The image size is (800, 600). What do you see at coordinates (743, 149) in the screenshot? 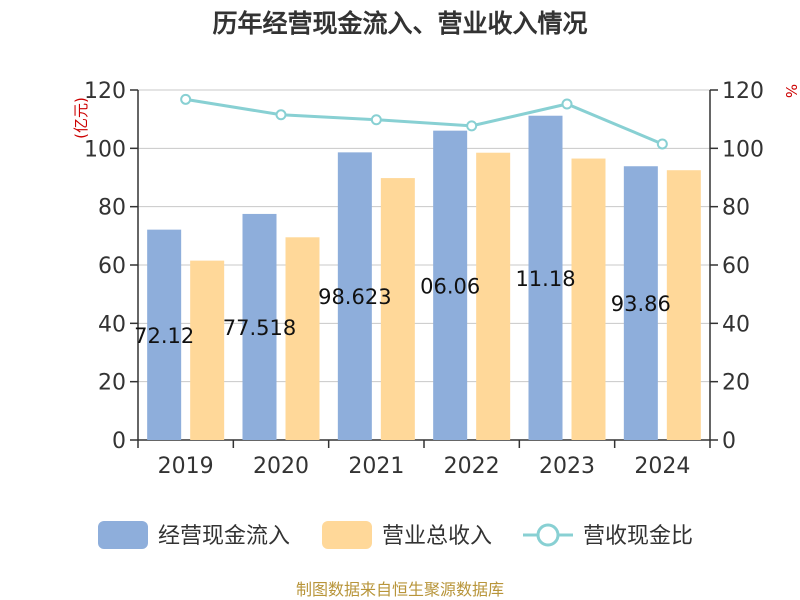
I see `right-tick-label-100: 100` at bounding box center [743, 149].